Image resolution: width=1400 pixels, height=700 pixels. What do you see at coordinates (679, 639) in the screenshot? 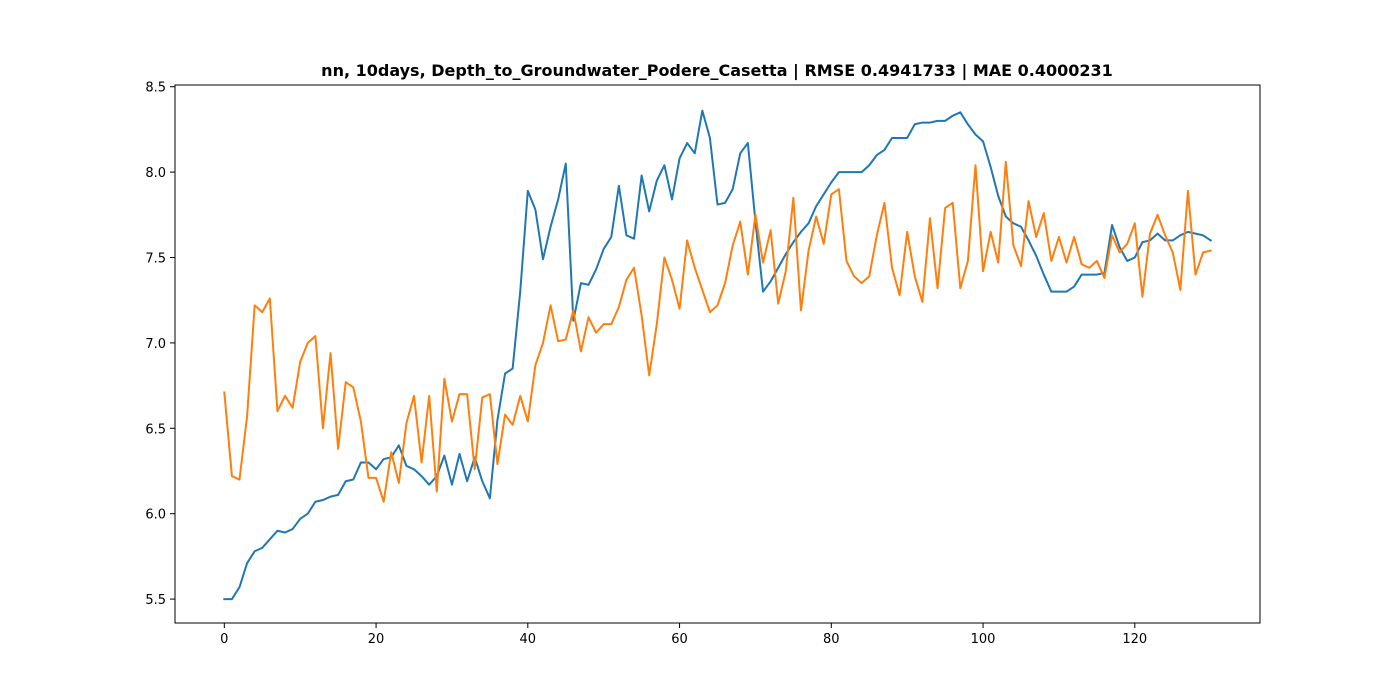
I see `x-tick-label: 60` at bounding box center [679, 639].